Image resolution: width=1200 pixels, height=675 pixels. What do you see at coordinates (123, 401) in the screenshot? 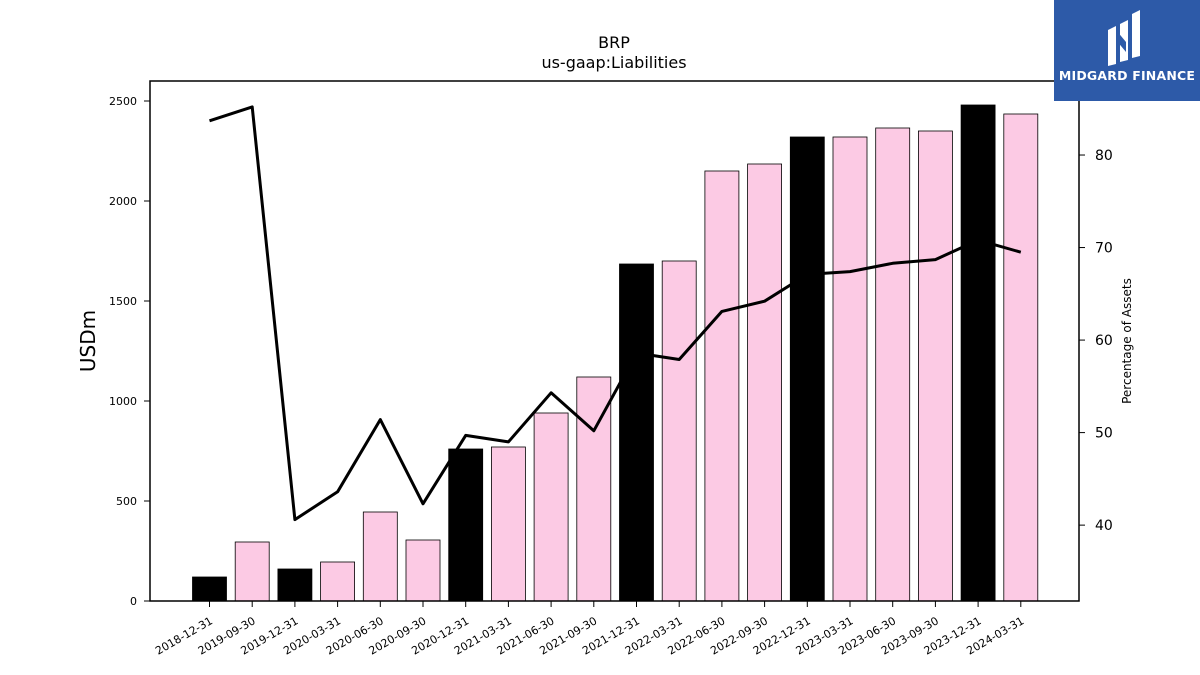
I see `y-tick-label: 1000` at bounding box center [123, 401].